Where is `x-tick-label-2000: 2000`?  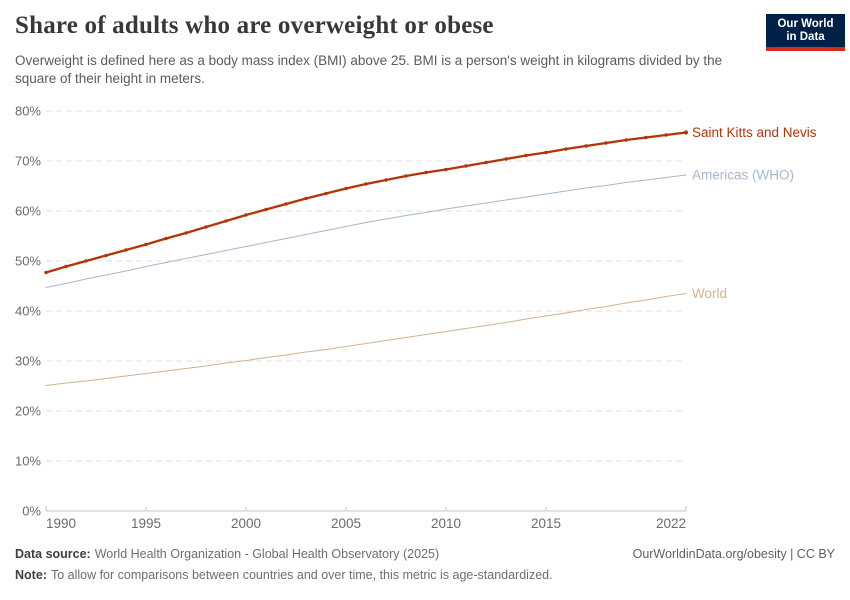 x-tick-label-2000: 2000 is located at coordinates (246, 523).